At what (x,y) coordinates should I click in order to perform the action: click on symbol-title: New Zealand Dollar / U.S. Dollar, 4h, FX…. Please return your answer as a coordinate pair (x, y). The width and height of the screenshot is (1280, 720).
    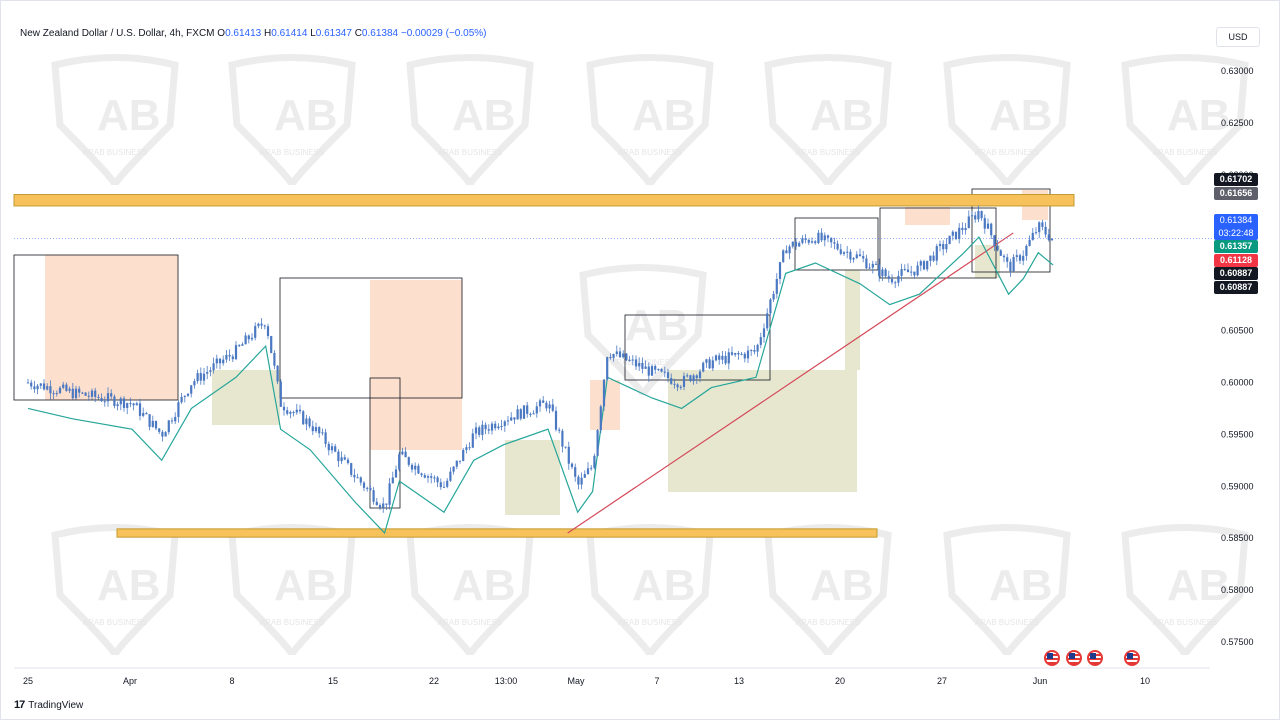
    Looking at the image, I should click on (117, 33).